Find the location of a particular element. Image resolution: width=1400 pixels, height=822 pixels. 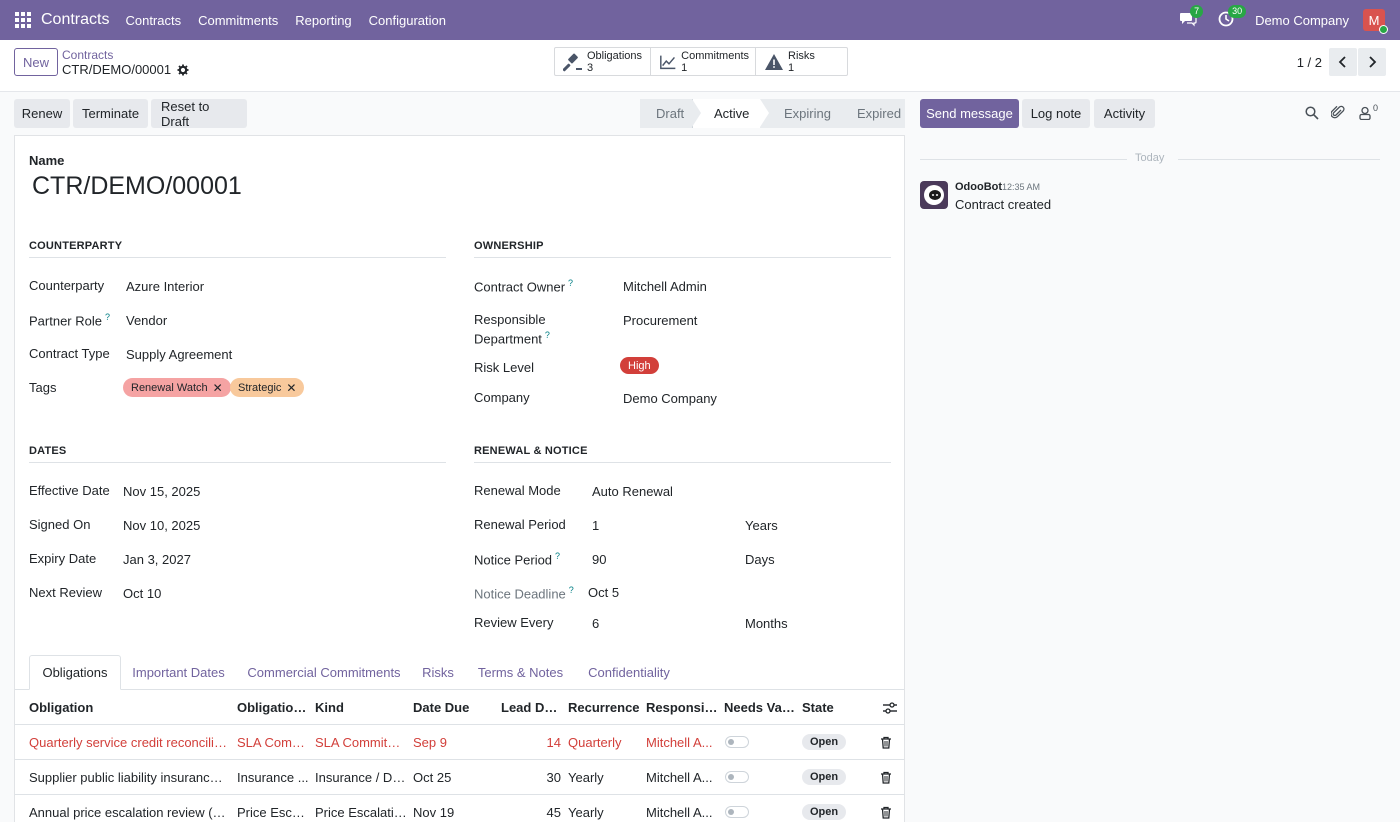

pager-next-button is located at coordinates (1372, 62).